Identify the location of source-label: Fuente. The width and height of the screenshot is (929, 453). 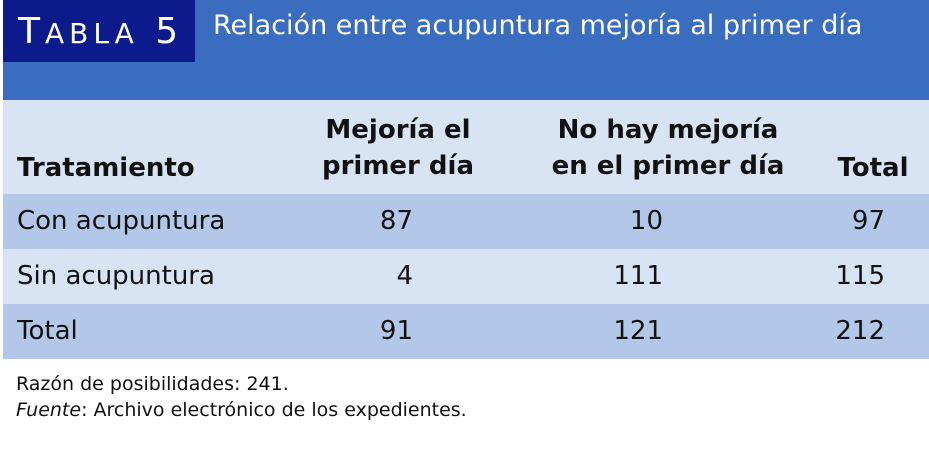
(49, 410).